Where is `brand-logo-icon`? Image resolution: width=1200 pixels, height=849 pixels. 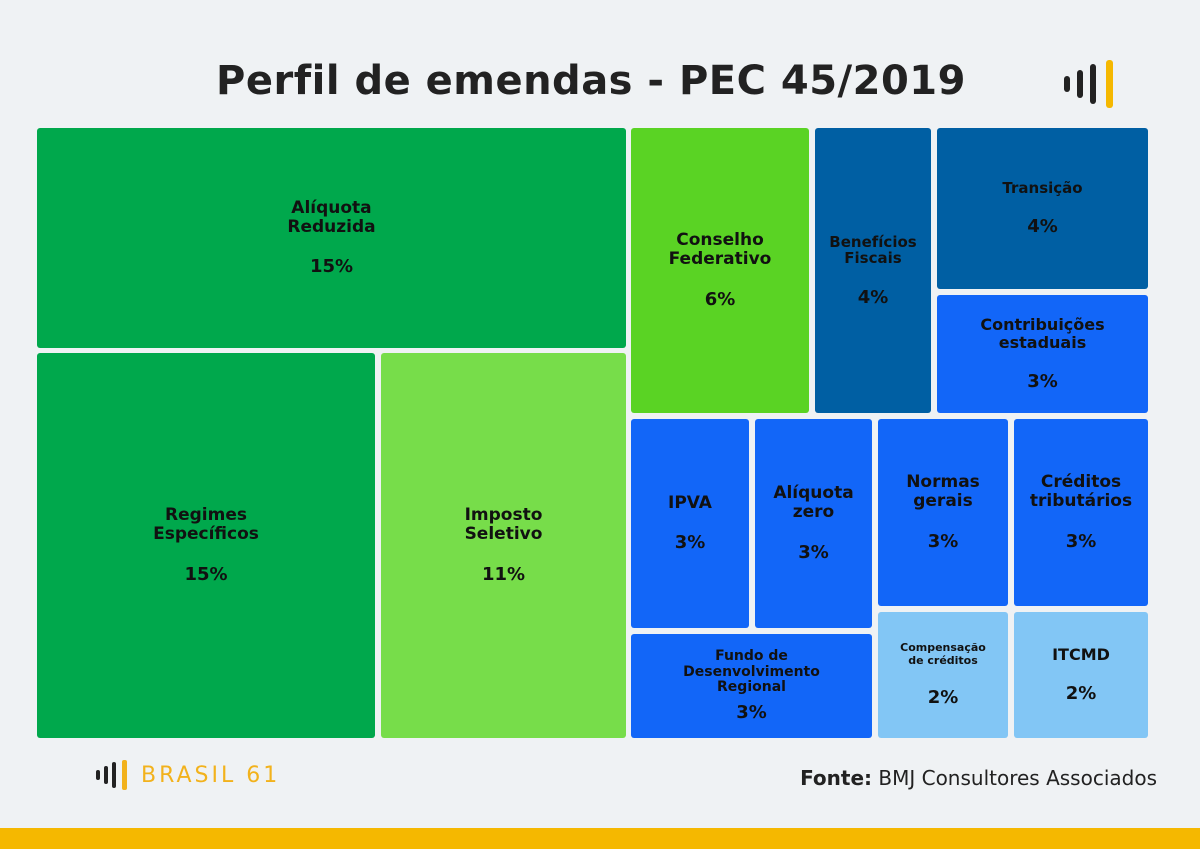
brand-logo-icon is located at coordinates (1088, 84).